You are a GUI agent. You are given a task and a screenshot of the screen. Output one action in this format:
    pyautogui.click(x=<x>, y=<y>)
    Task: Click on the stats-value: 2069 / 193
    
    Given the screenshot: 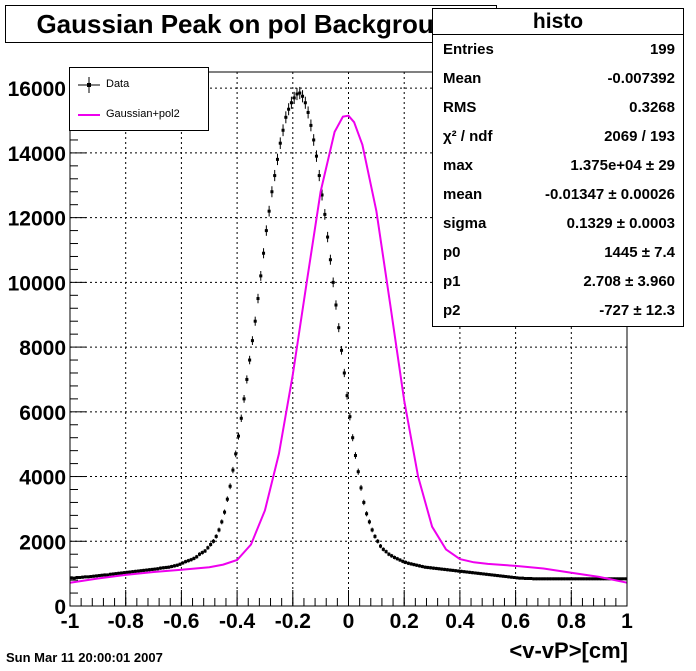 What is the action you would take?
    pyautogui.click(x=639, y=136)
    